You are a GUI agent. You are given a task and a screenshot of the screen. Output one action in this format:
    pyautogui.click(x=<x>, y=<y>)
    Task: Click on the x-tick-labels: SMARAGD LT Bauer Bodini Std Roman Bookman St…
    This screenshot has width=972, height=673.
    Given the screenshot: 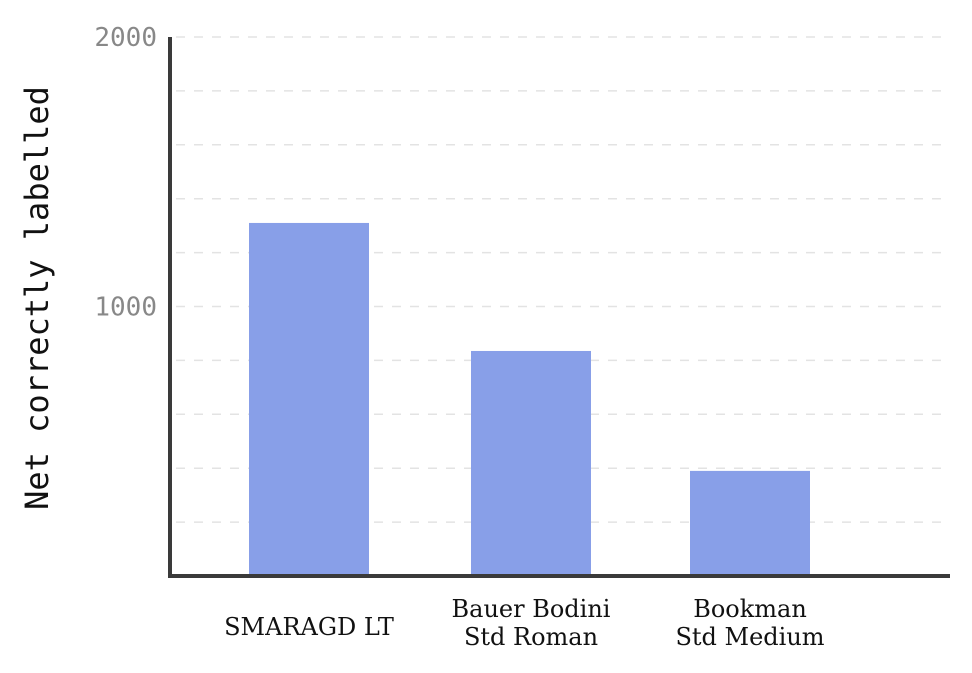 What is the action you would take?
    pyautogui.click(x=524, y=623)
    